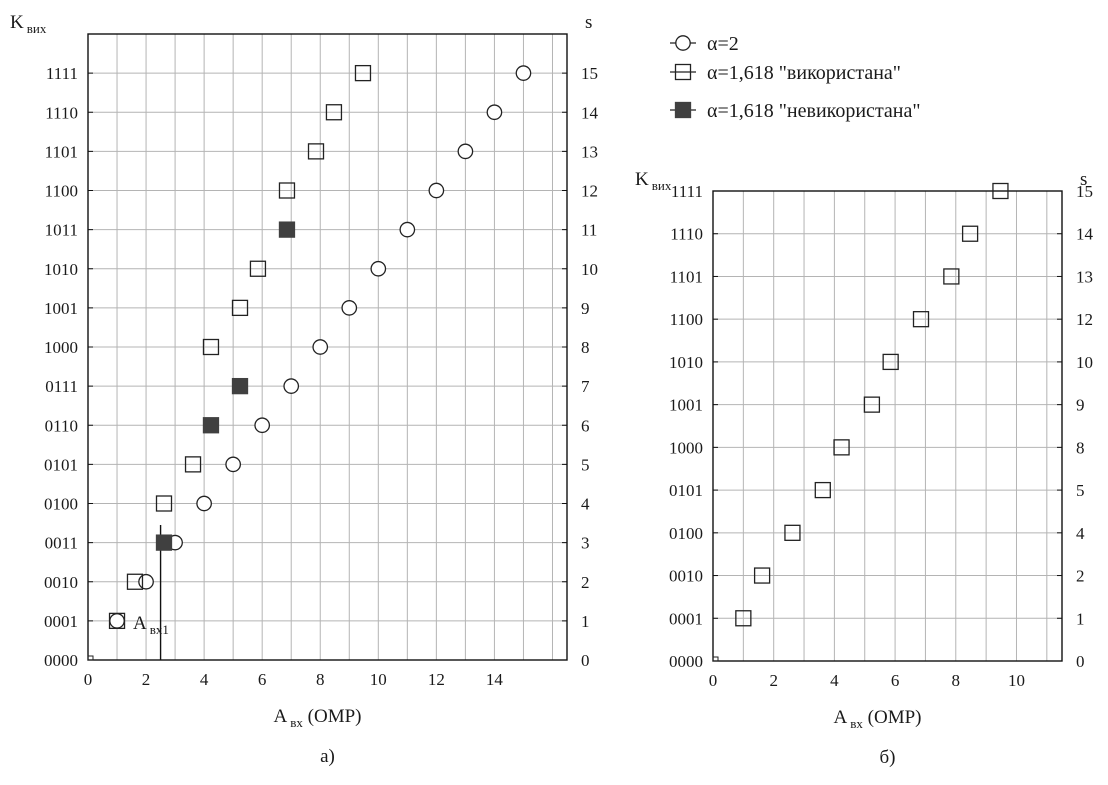 The image size is (1108, 785). Describe the element at coordinates (585, 386) in the screenshot. I see `right-tick-label: 7` at that location.